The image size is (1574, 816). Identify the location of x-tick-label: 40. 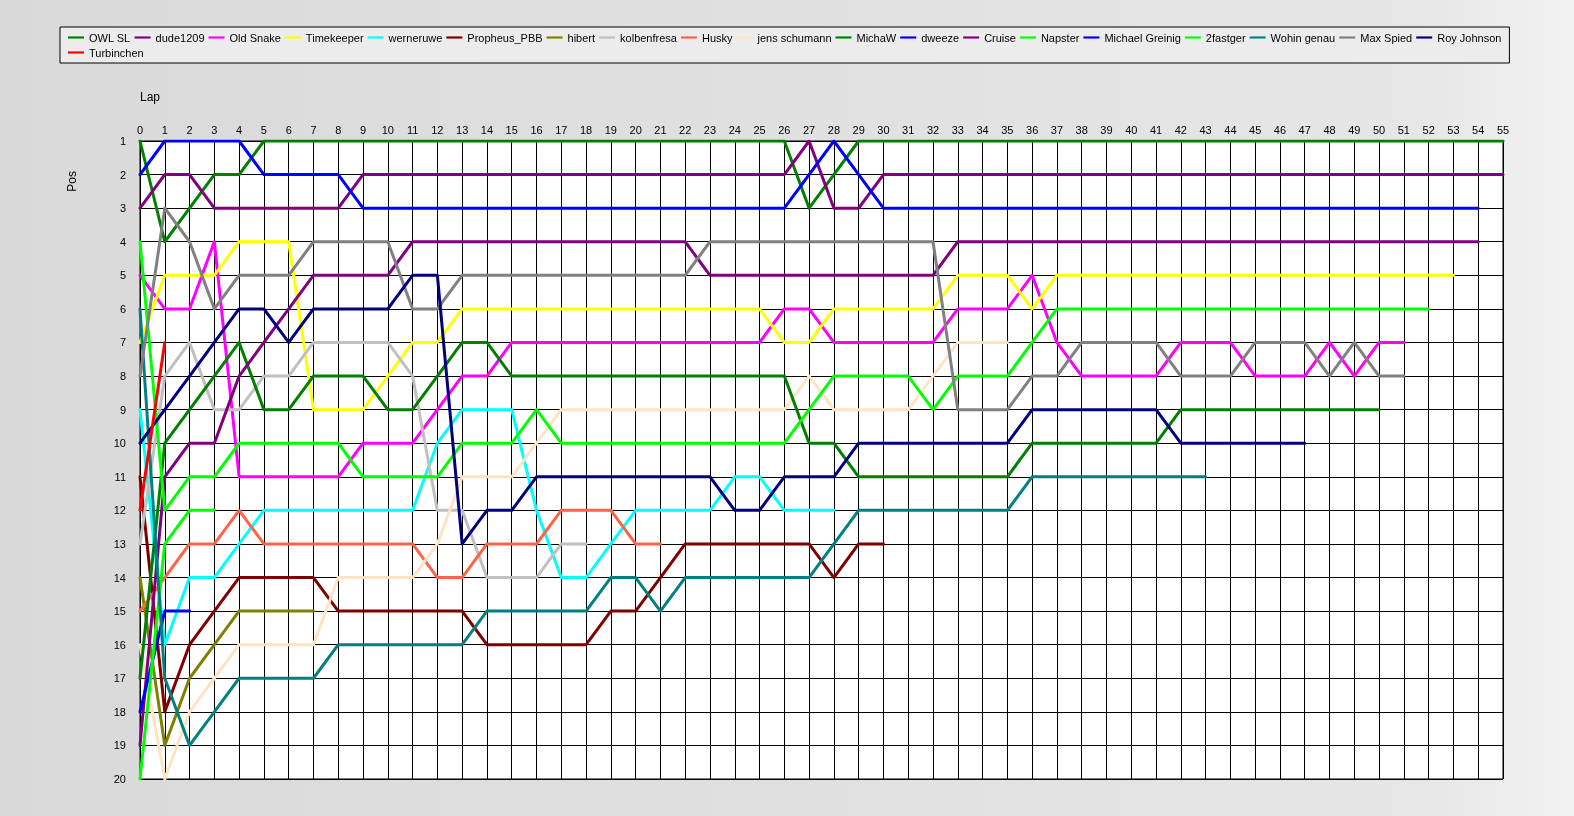
(1131, 129).